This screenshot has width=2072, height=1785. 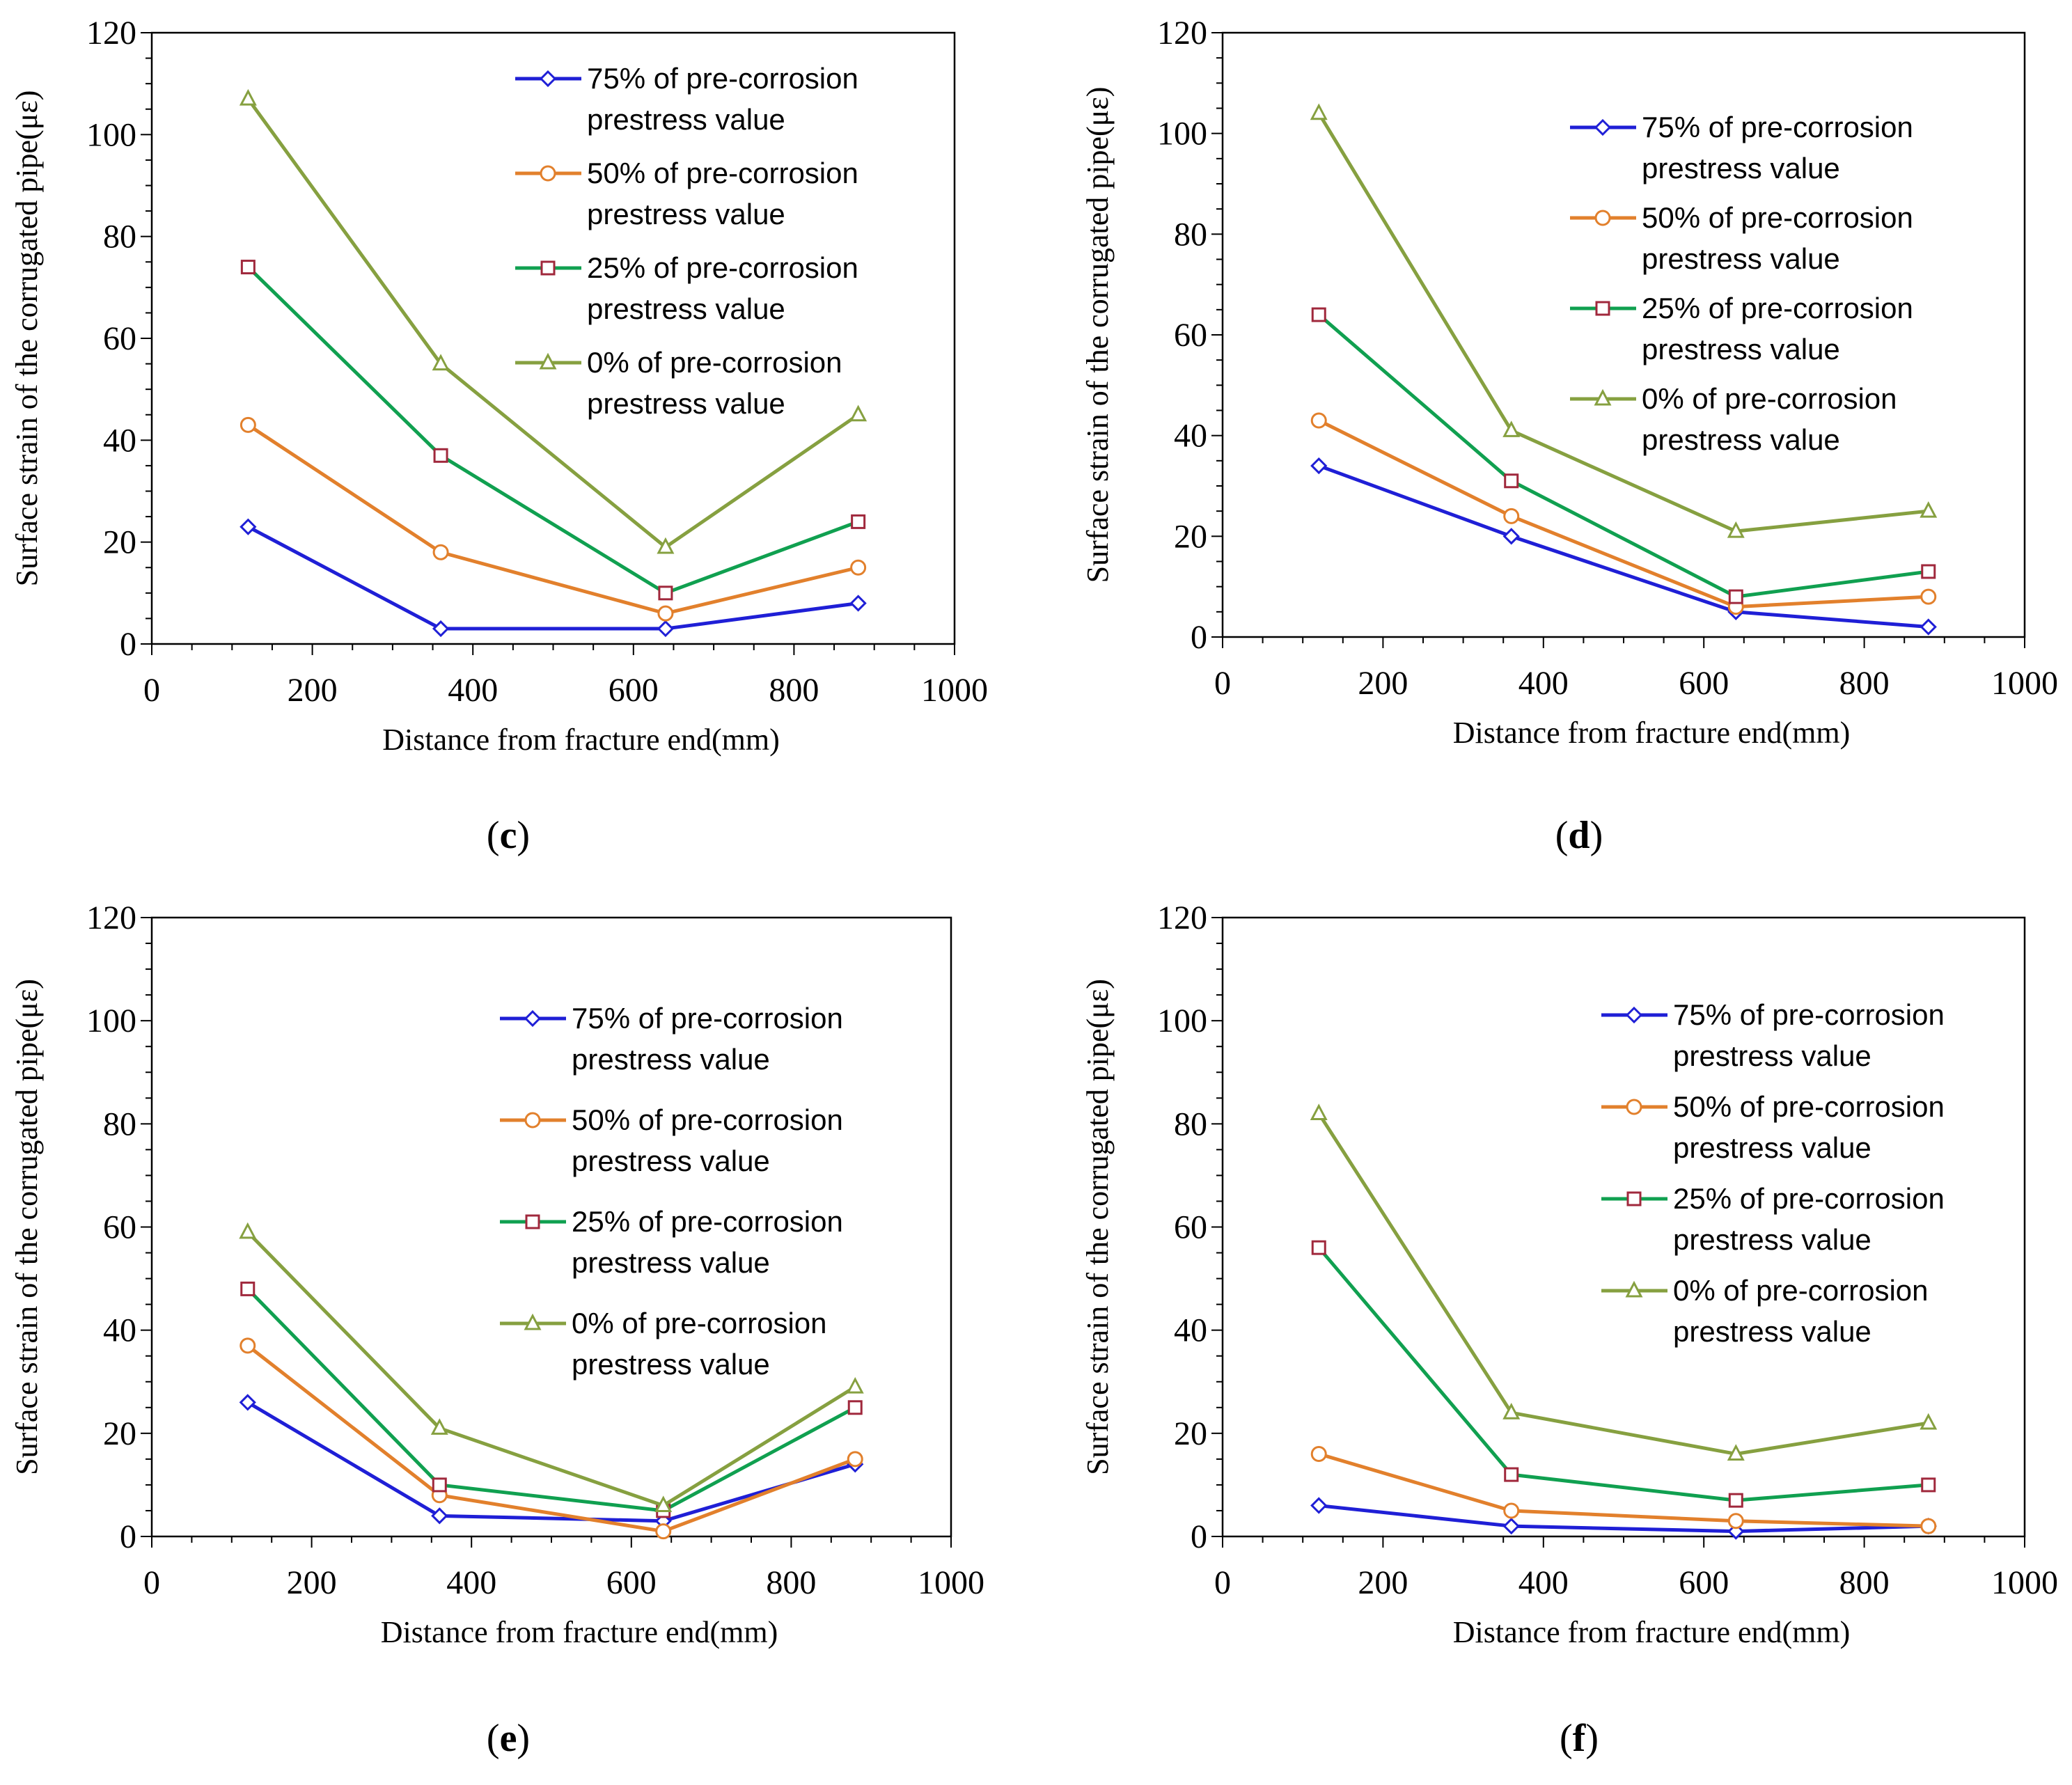 What do you see at coordinates (1543, 1582) in the screenshot?
I see `x-tick-label: 400` at bounding box center [1543, 1582].